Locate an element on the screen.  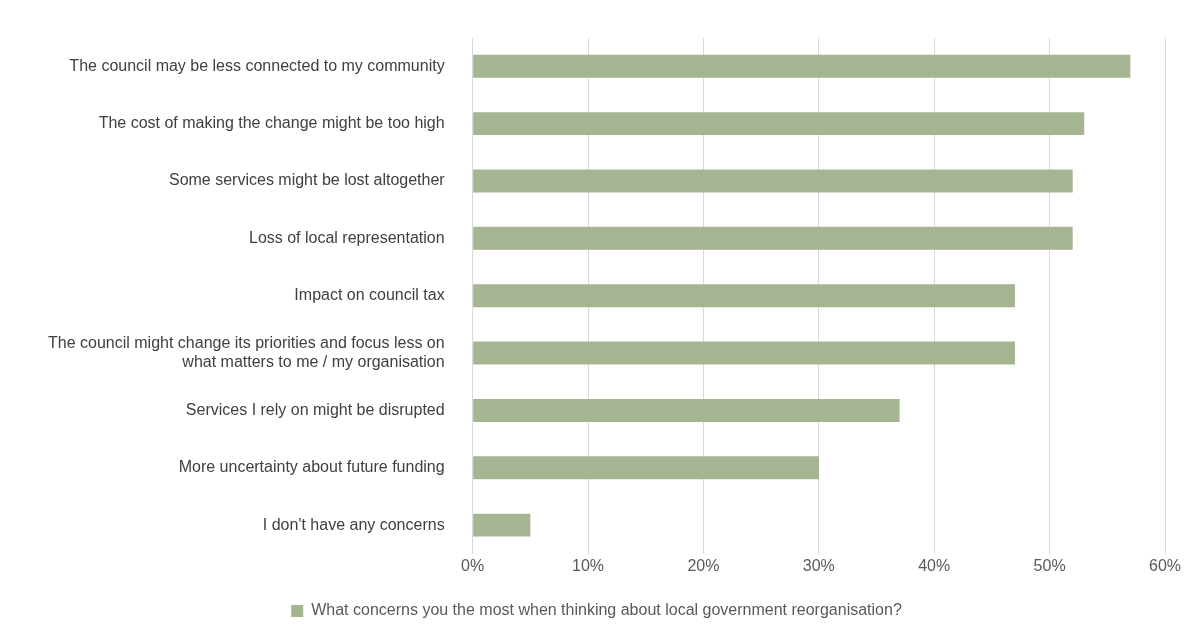
y-tick-label: The council may be less connected to my community is located at coordinates (257, 65).